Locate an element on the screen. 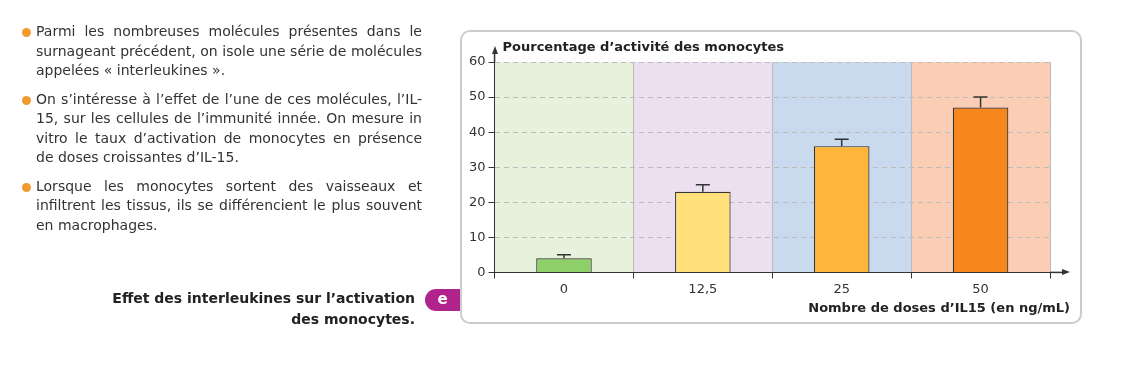 The width and height of the screenshot is (1127, 371). text: Parmi les nombreuses molécules présentes dans le surnageant précédent, on isole une série de molécules appelées « interleukines ». is located at coordinates (228, 51).